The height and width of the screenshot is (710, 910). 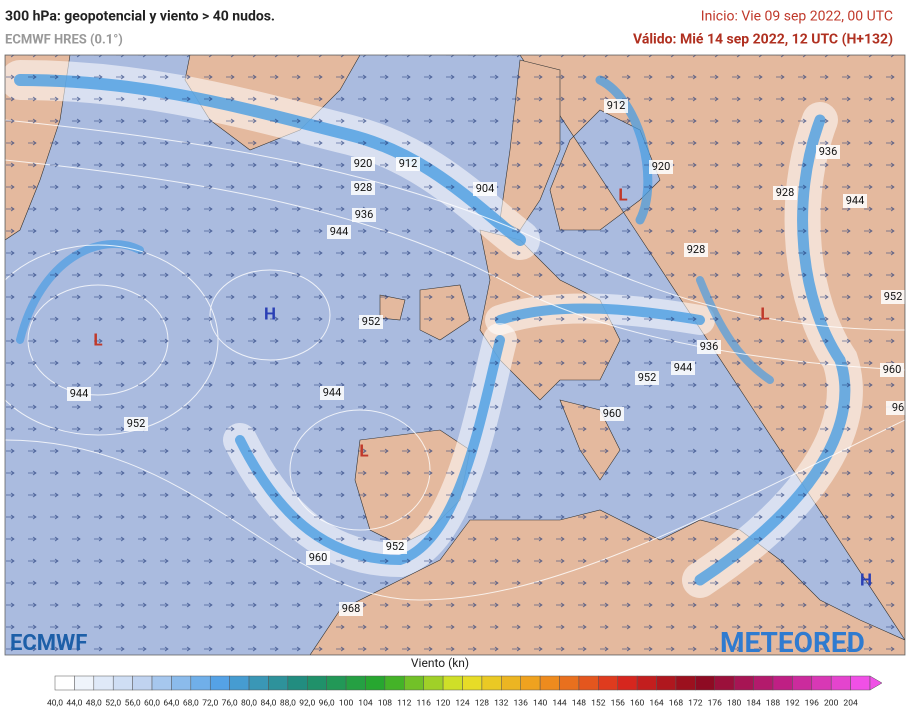 I want to click on colorbar-label: 204, so click(x=850, y=703).